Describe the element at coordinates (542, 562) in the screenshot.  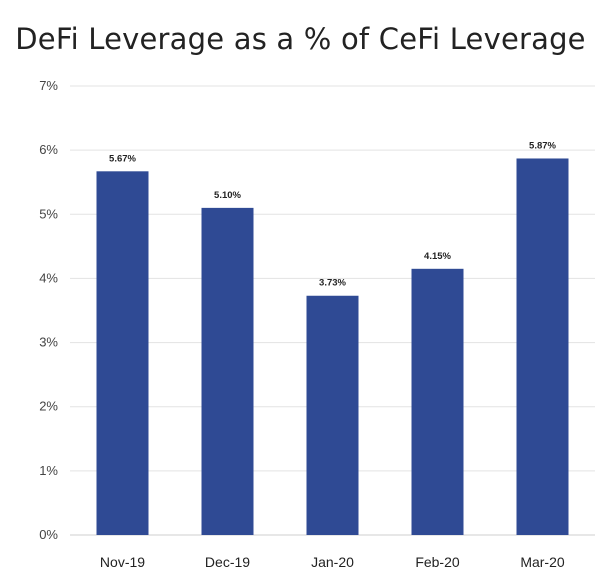
I see `x-tick-label: Mar-20` at that location.